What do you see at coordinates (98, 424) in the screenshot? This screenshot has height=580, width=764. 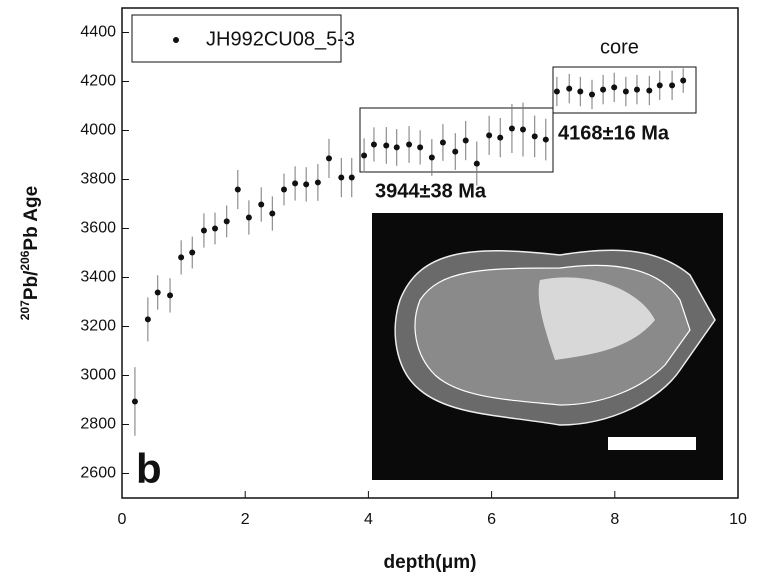 I see `y-tick-label: 2800` at bounding box center [98, 424].